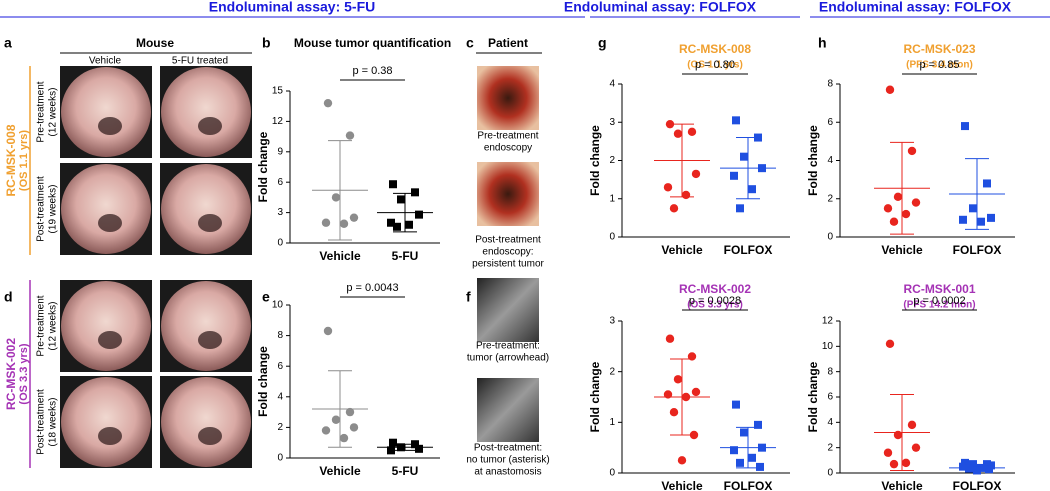 This screenshot has width=1050, height=491. I want to click on photo-caption: endoscopy:, so click(507, 252).